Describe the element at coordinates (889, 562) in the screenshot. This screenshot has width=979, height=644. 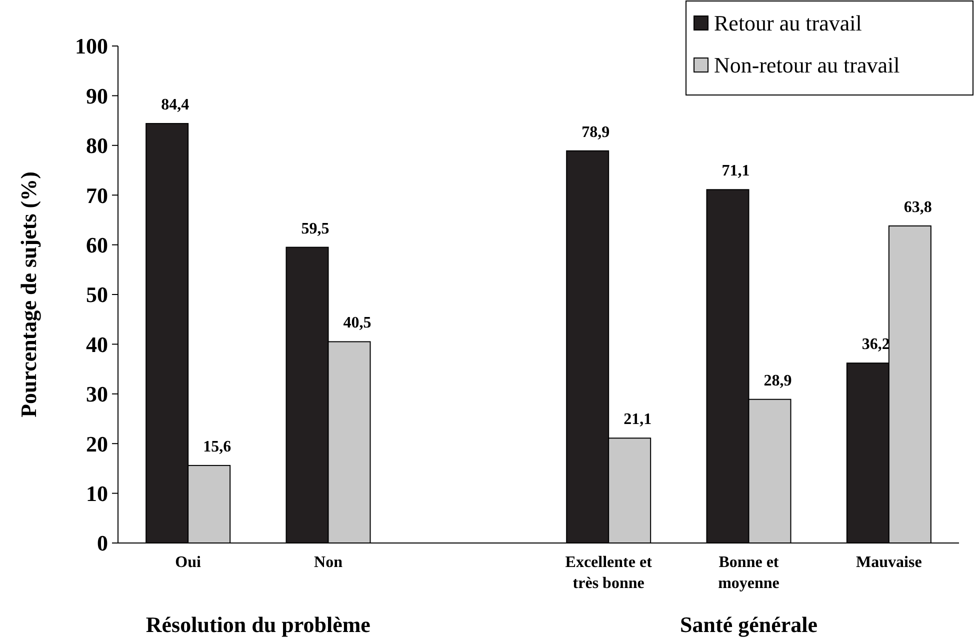
I see `x-tick-label: Mauvaise` at that location.